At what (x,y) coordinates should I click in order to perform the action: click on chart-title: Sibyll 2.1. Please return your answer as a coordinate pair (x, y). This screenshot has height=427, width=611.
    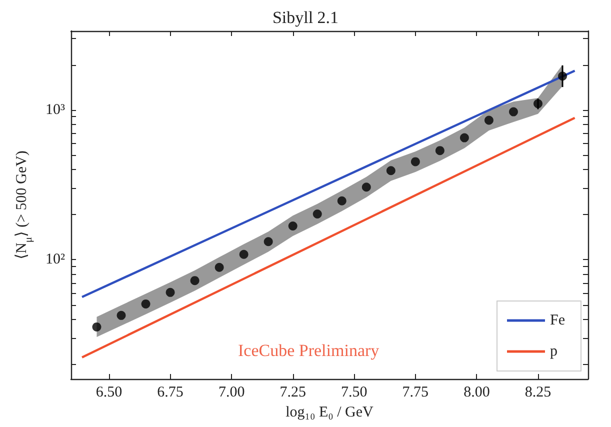
    Looking at the image, I should click on (305, 17).